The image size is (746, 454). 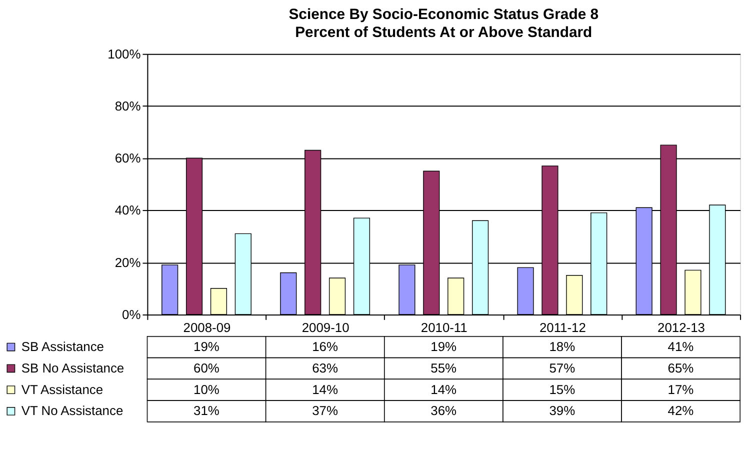 What do you see at coordinates (681, 327) in the screenshot?
I see `x-tick-label: 2012-13` at bounding box center [681, 327].